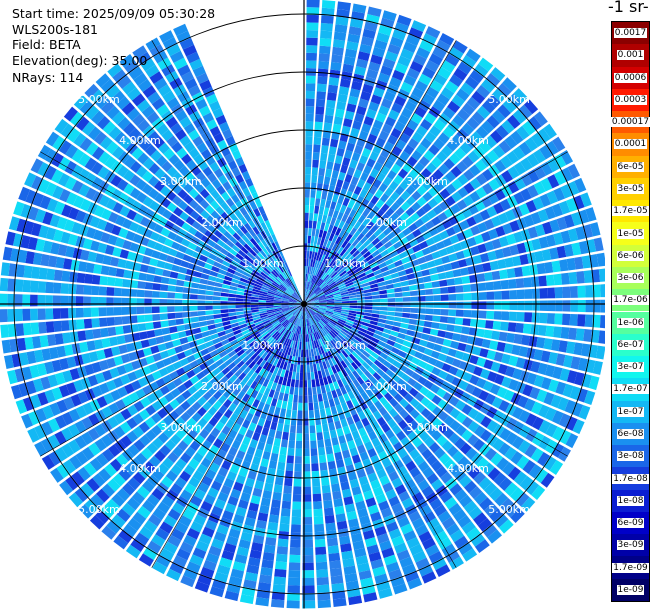 The image size is (650, 610). What do you see at coordinates (630, 567) in the screenshot?
I see `colorbar-cell: 1.7e-09` at bounding box center [630, 567].